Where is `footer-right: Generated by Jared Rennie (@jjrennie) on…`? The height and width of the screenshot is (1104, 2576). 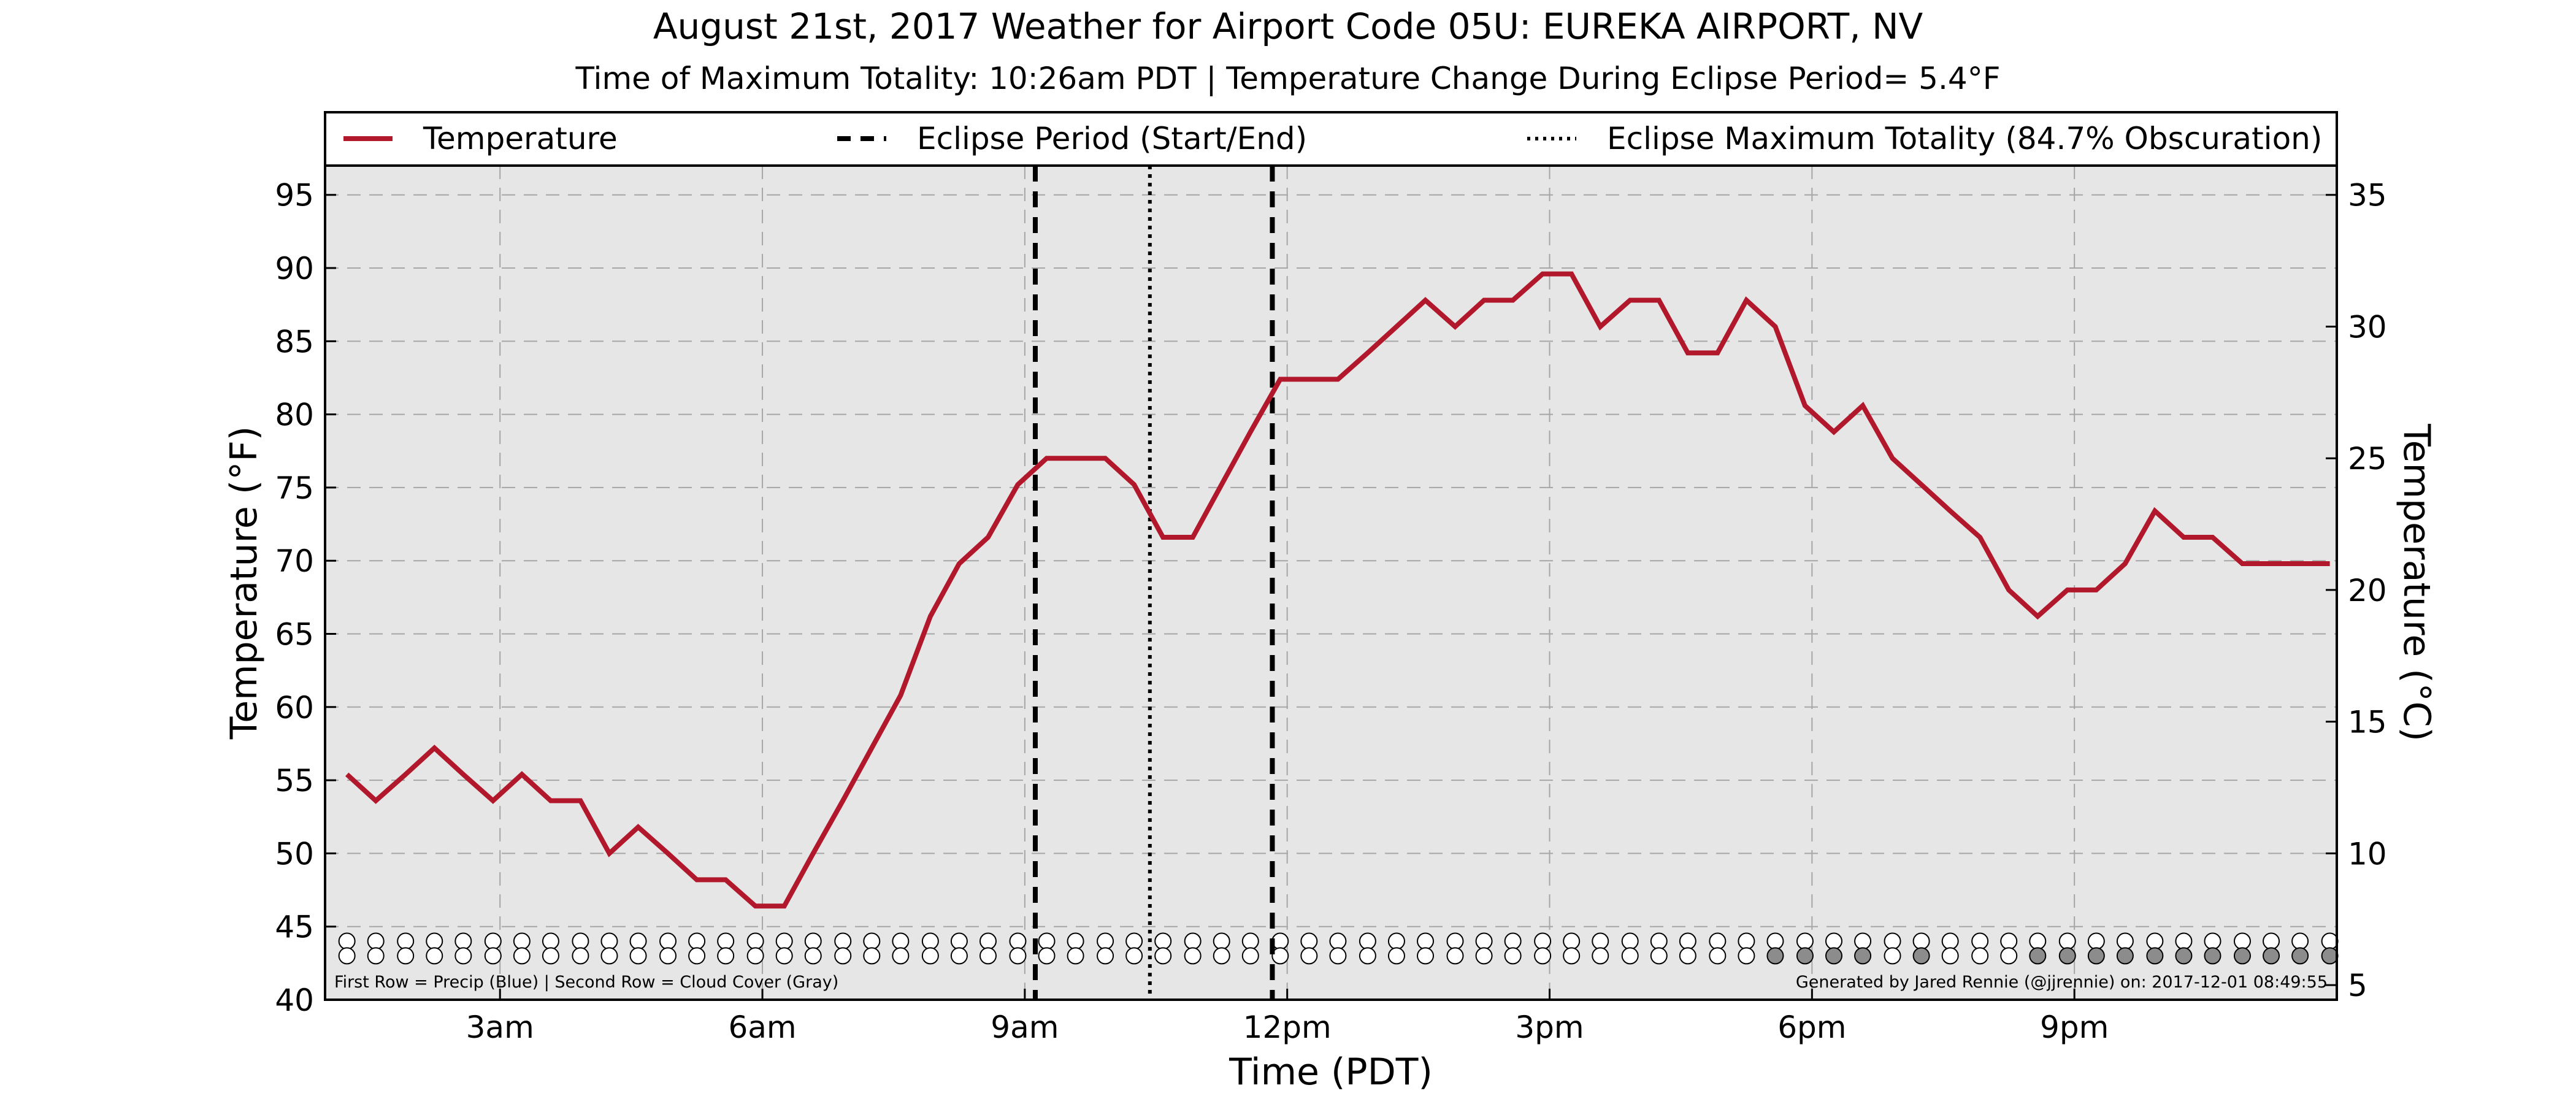
footer-right: Generated by Jared Rennie (@jjrennie) on… is located at coordinates (2062, 982).